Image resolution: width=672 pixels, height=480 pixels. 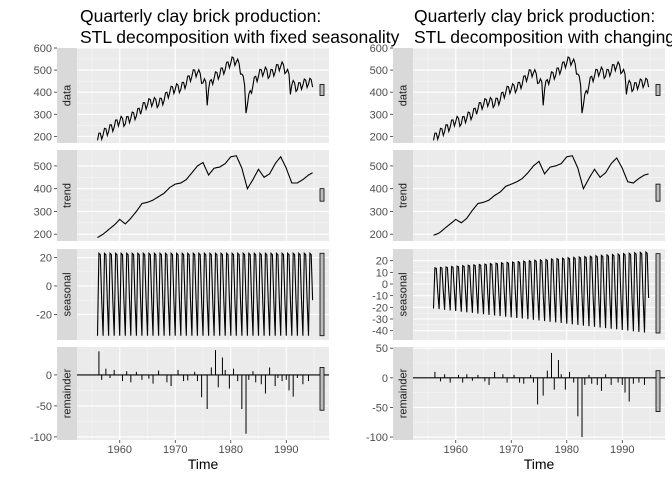 I want to click on y-tick-label: 10, so click(x=382, y=273).